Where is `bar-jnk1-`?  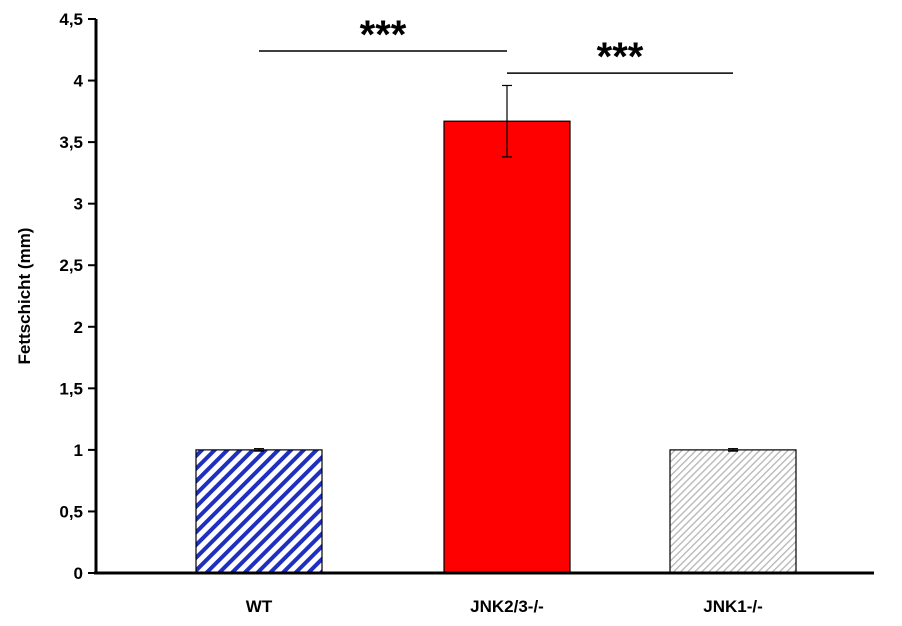
bar-jnk1- is located at coordinates (733, 511).